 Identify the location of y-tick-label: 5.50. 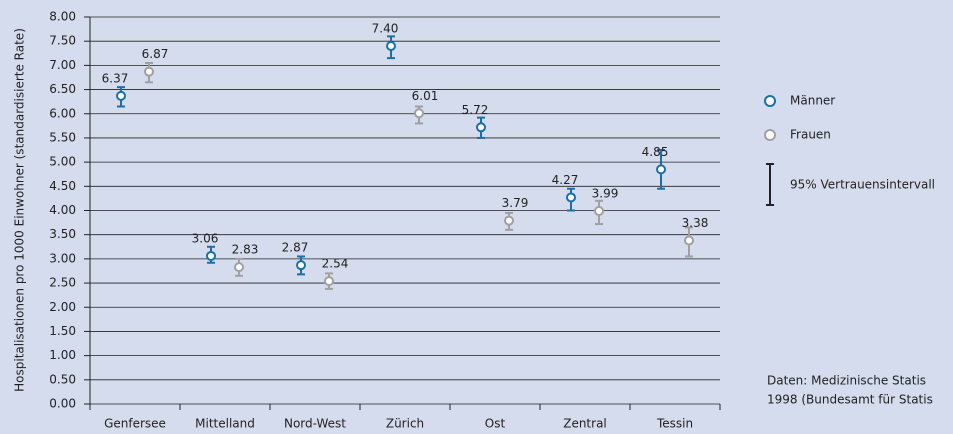
(62, 137).